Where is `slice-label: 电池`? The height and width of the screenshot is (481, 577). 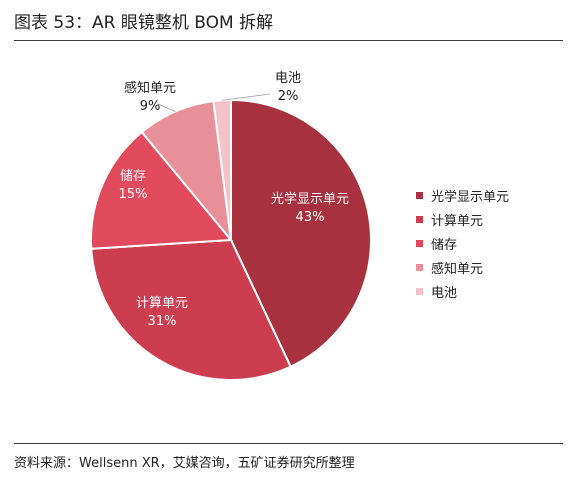
slice-label: 电池 is located at coordinates (288, 78).